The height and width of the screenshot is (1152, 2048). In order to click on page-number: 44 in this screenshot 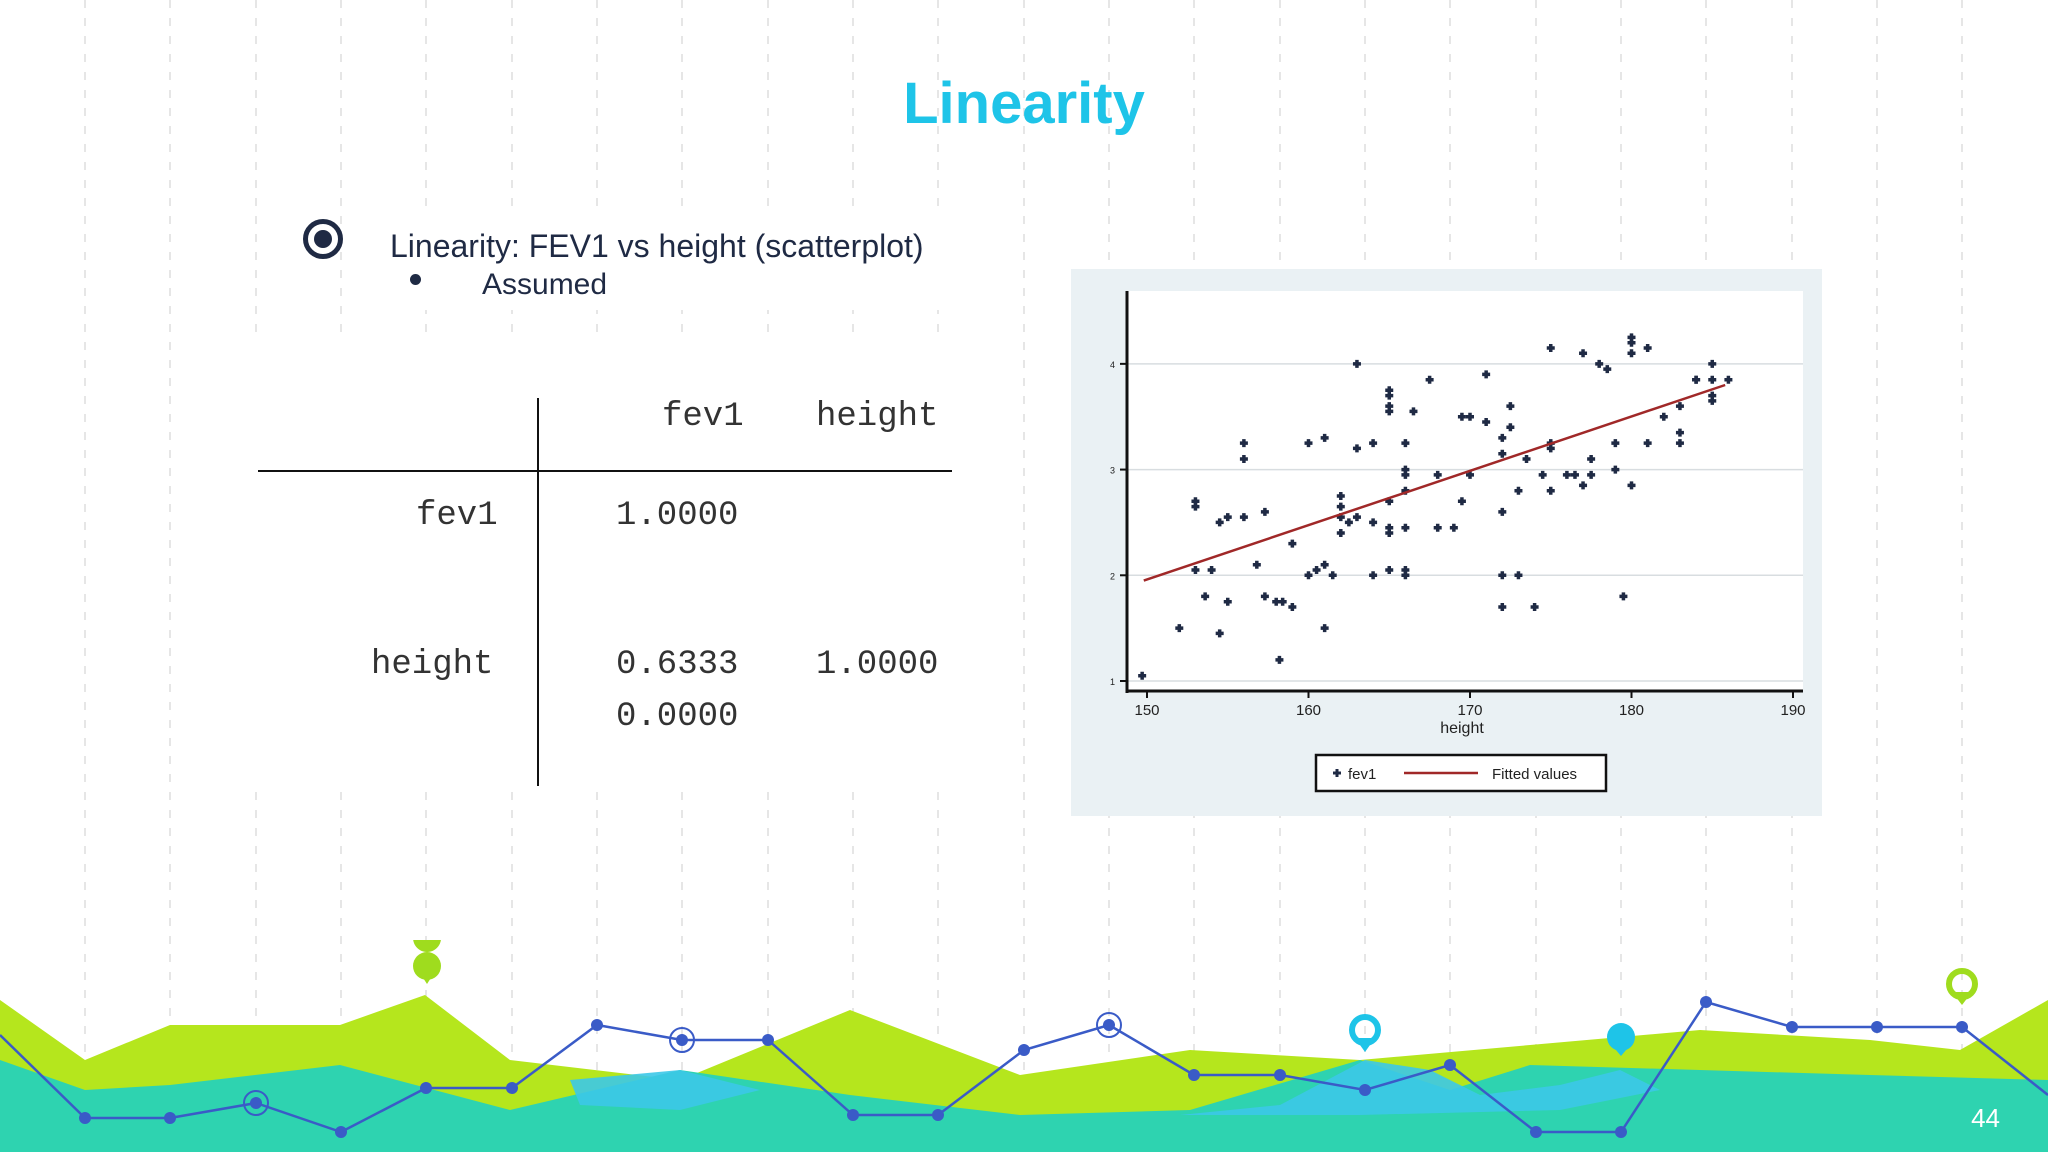, I will do `click(1985, 1118)`.